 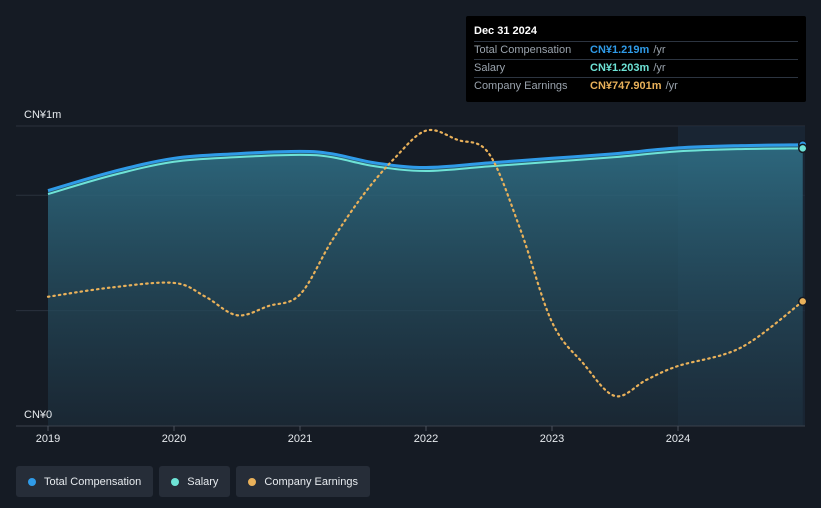 What do you see at coordinates (552, 439) in the screenshot?
I see `x-tick-label-2023: 2023` at bounding box center [552, 439].